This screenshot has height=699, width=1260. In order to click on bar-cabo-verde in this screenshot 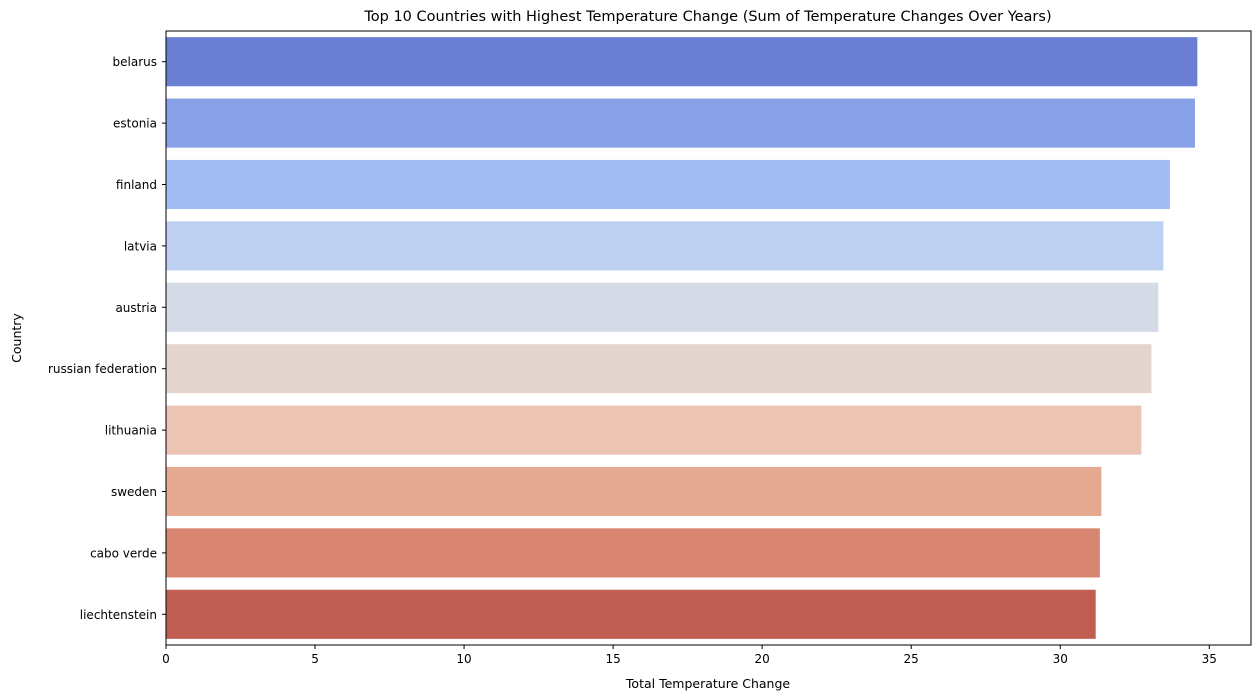, I will do `click(633, 553)`.